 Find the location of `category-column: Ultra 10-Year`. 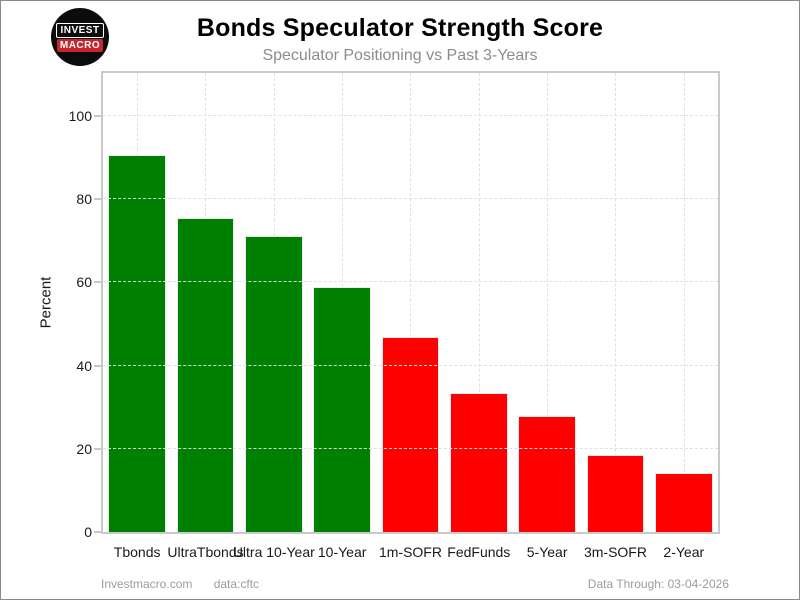

category-column: Ultra 10-Year is located at coordinates (274, 316).